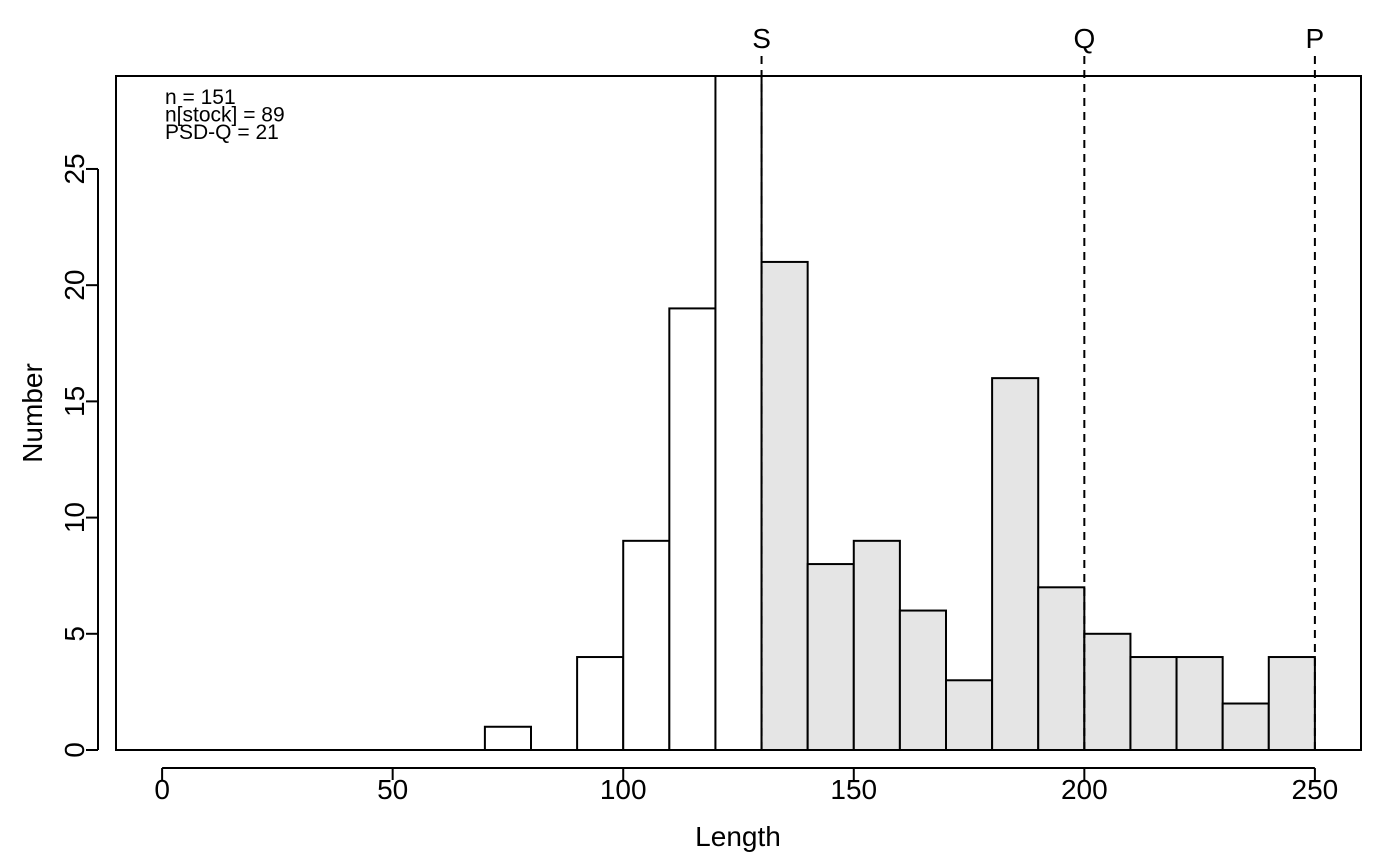 Image resolution: width=1400 pixels, height=866 pixels. Describe the element at coordinates (1084, 38) in the screenshot. I see `gabel-label-q: Q` at that location.